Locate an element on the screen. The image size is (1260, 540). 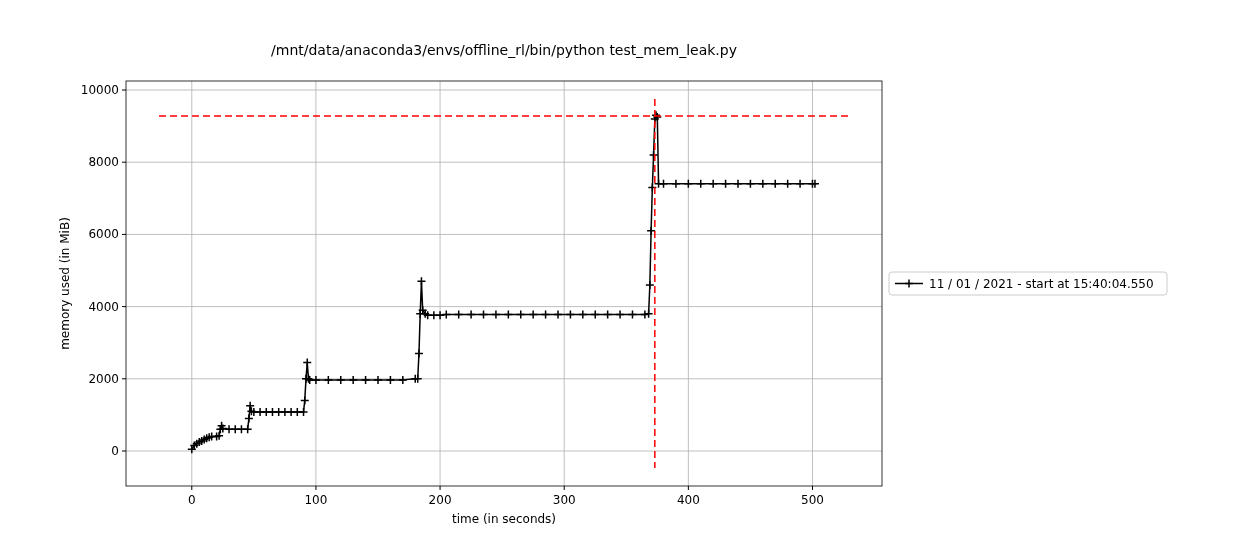
y-tick-label: 4000 is located at coordinates (103, 306).